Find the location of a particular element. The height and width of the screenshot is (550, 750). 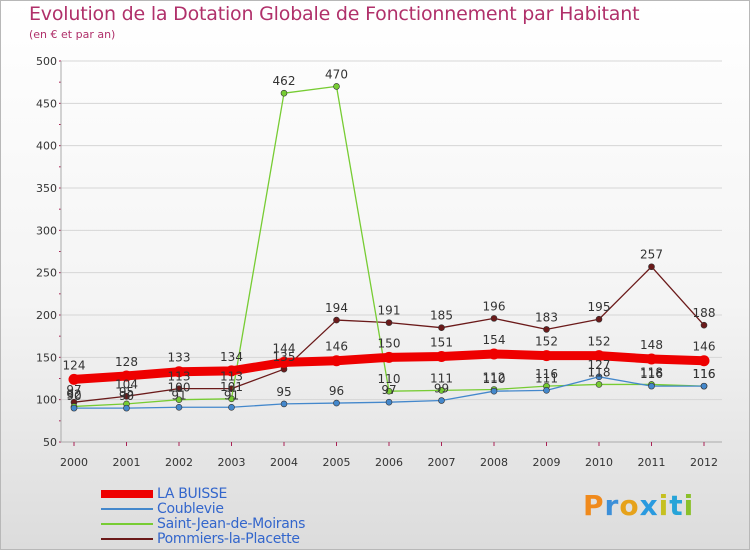

data-label-saint-jean-de-moirans: 118 is located at coordinates (651, 372).